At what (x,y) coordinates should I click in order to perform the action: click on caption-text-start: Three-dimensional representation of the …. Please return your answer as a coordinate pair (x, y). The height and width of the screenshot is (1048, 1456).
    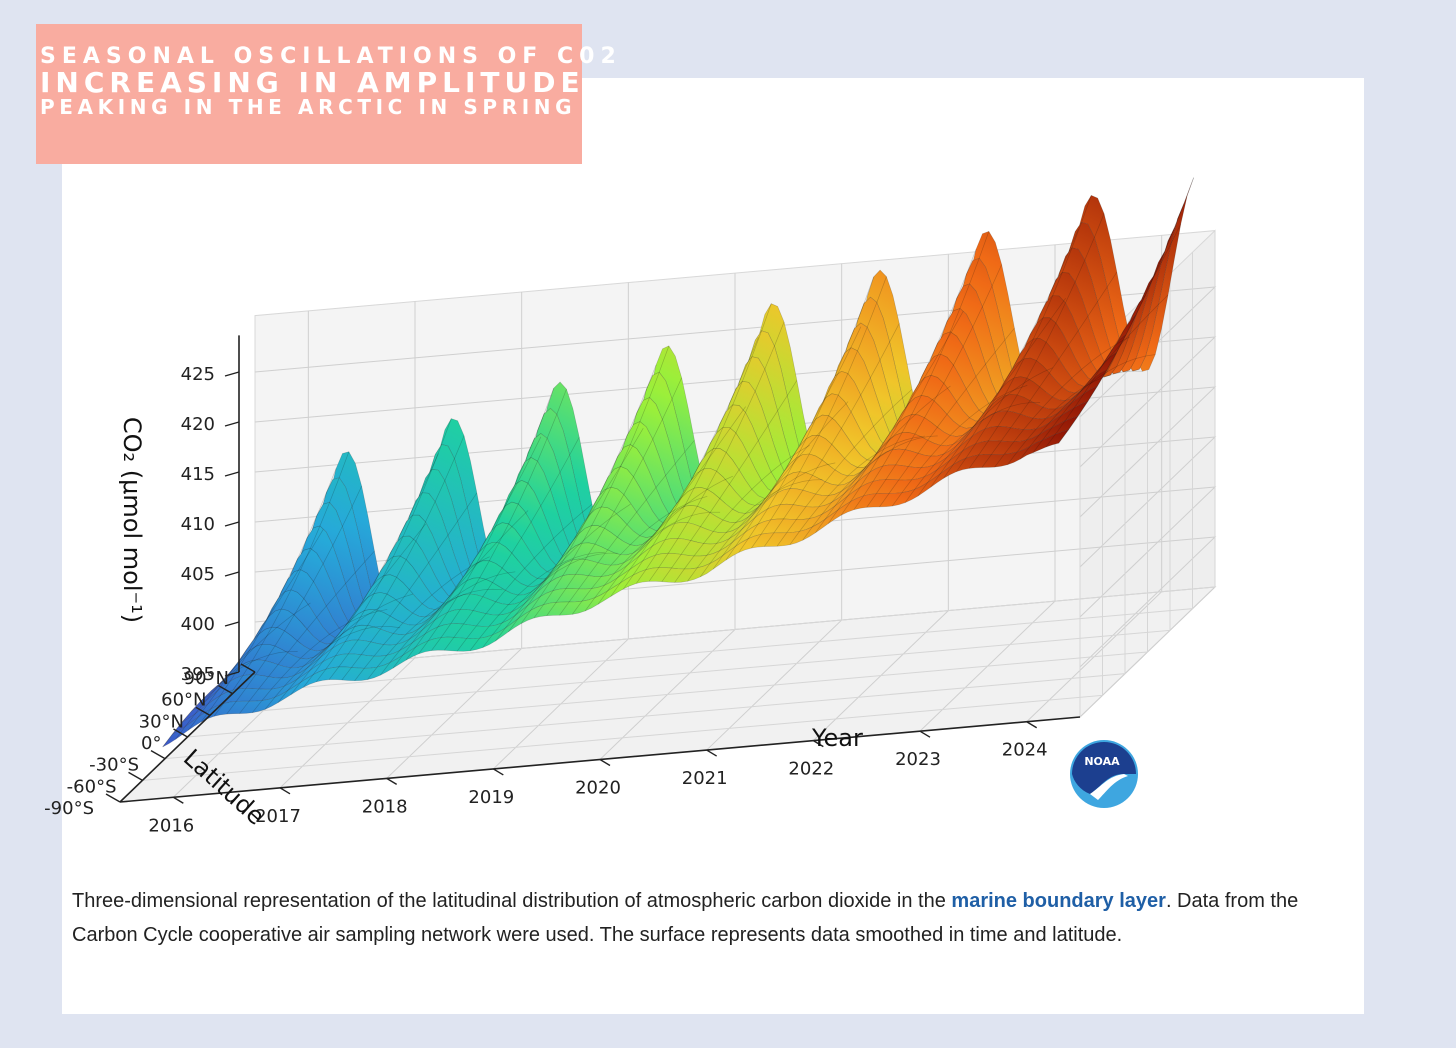
    Looking at the image, I should click on (512, 901).